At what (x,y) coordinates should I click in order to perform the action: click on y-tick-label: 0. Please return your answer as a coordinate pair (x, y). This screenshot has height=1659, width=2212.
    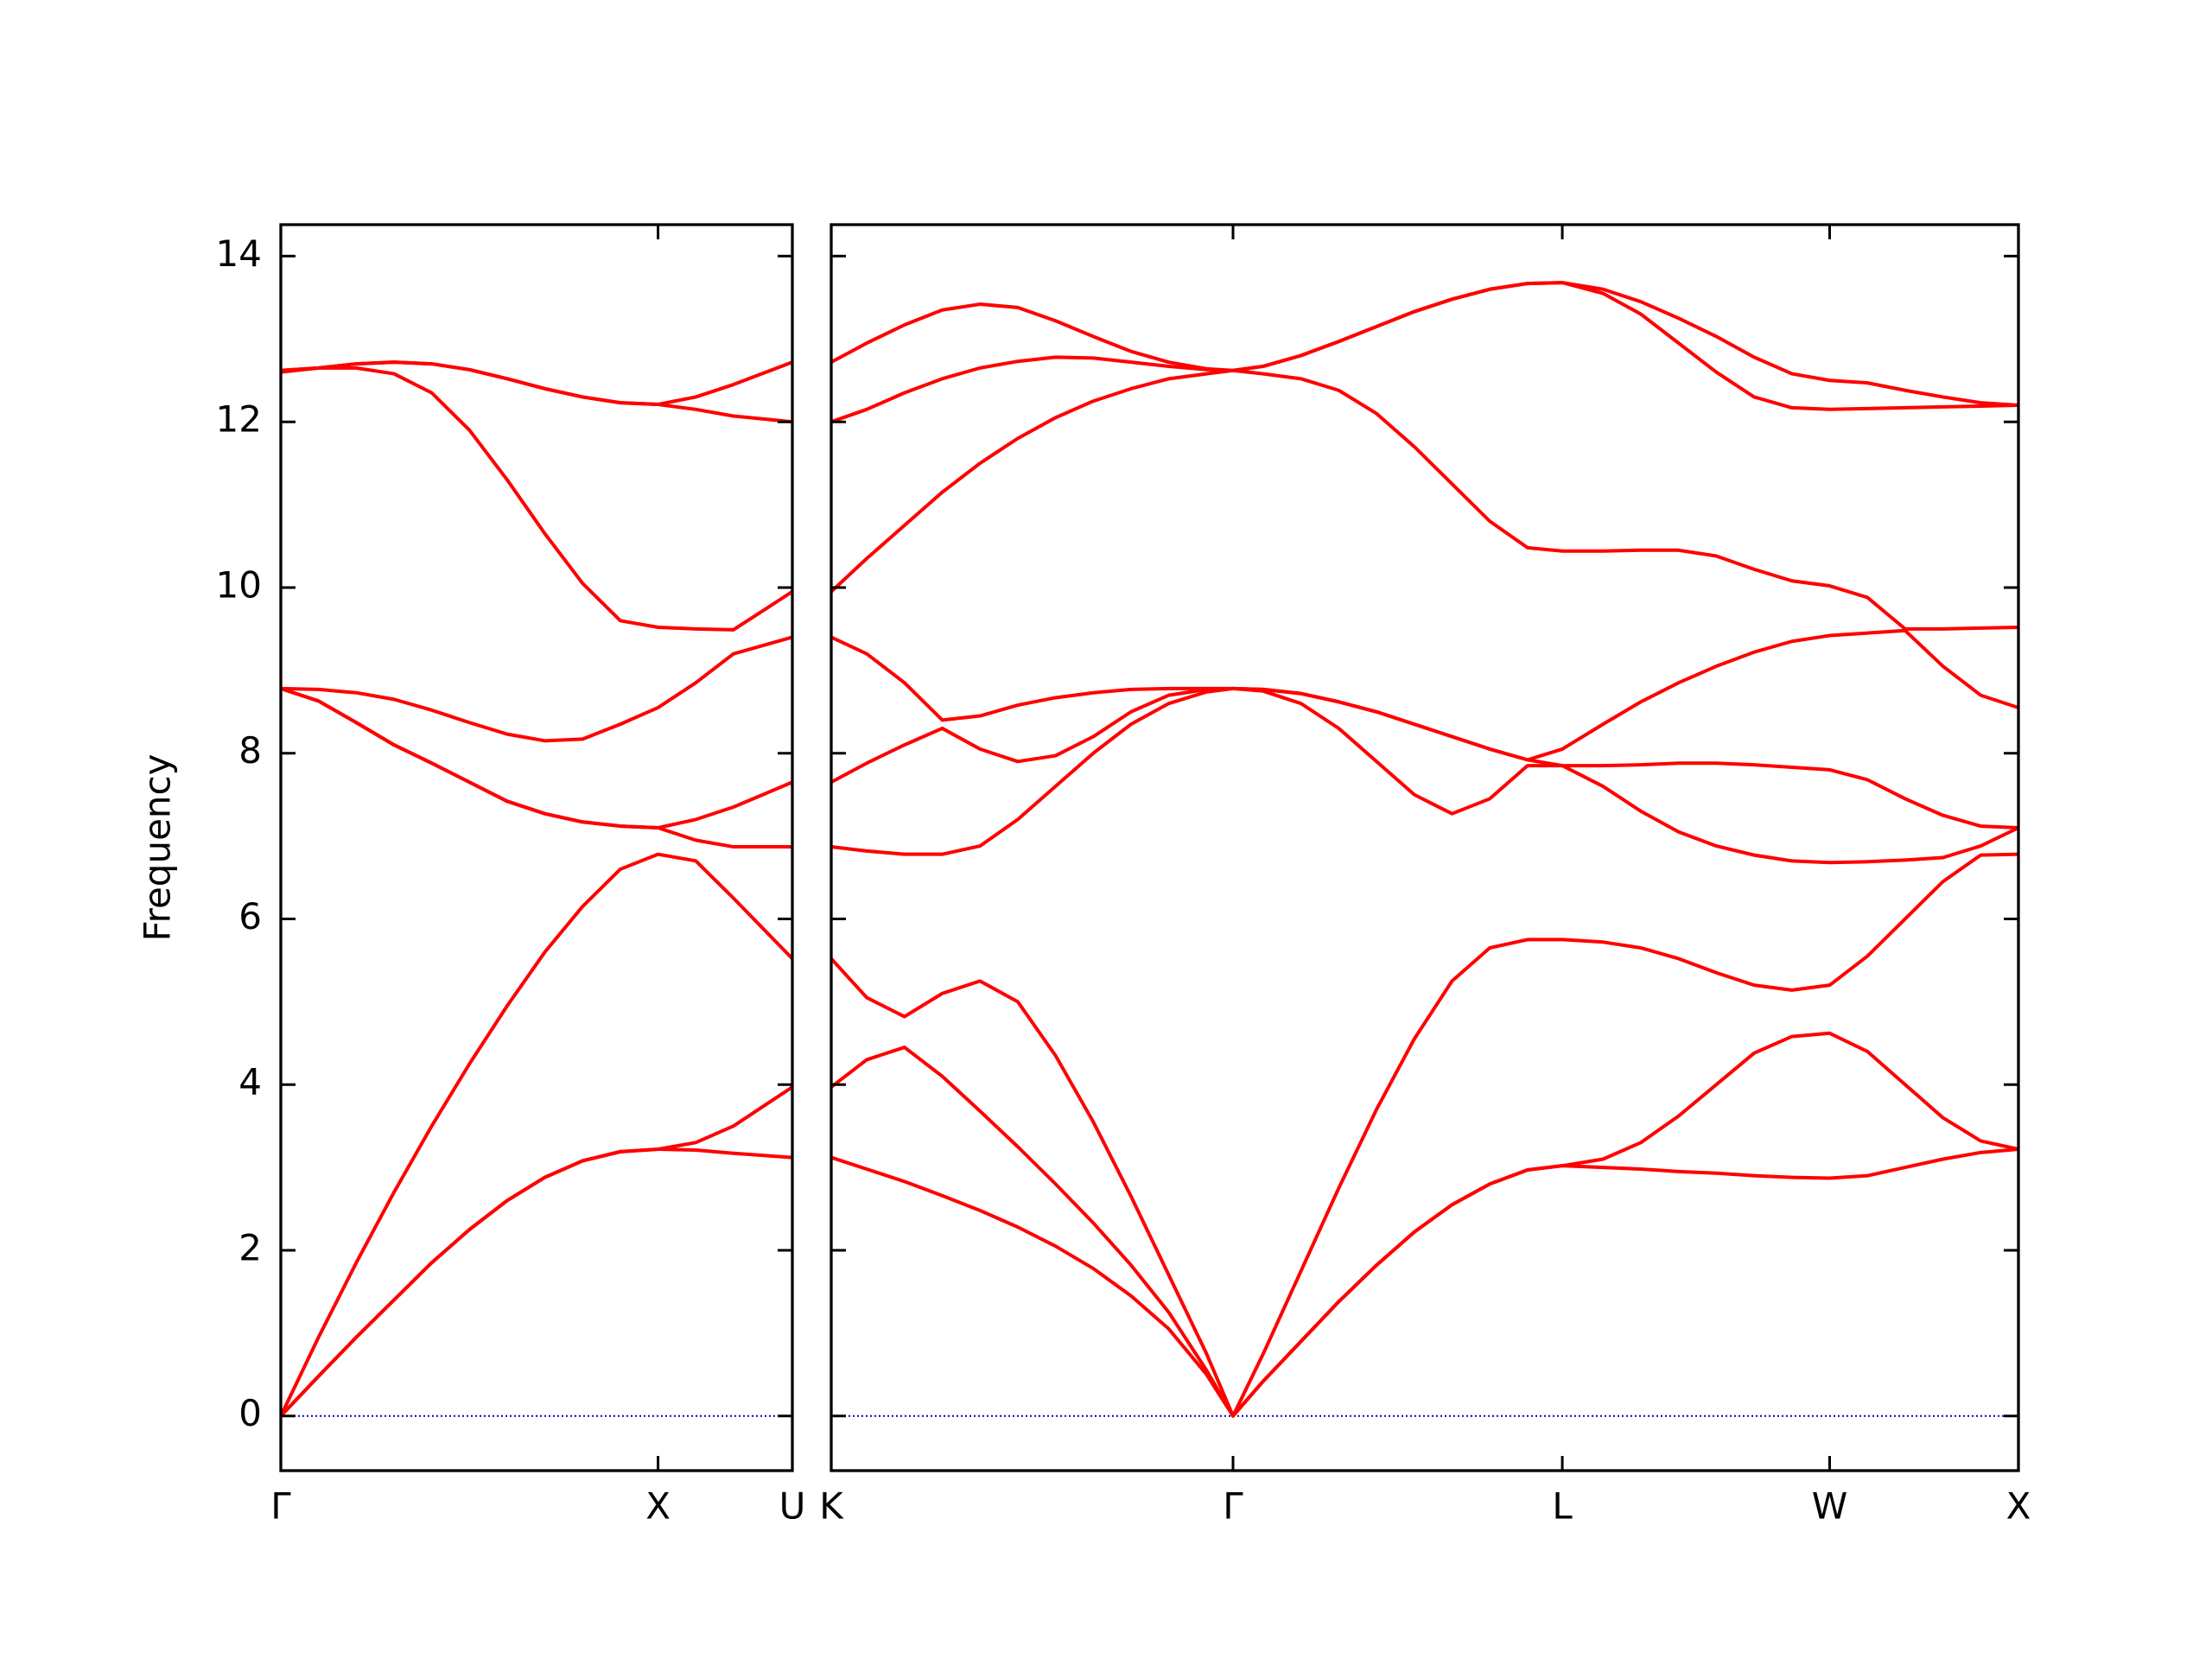
    Looking at the image, I should click on (250, 1413).